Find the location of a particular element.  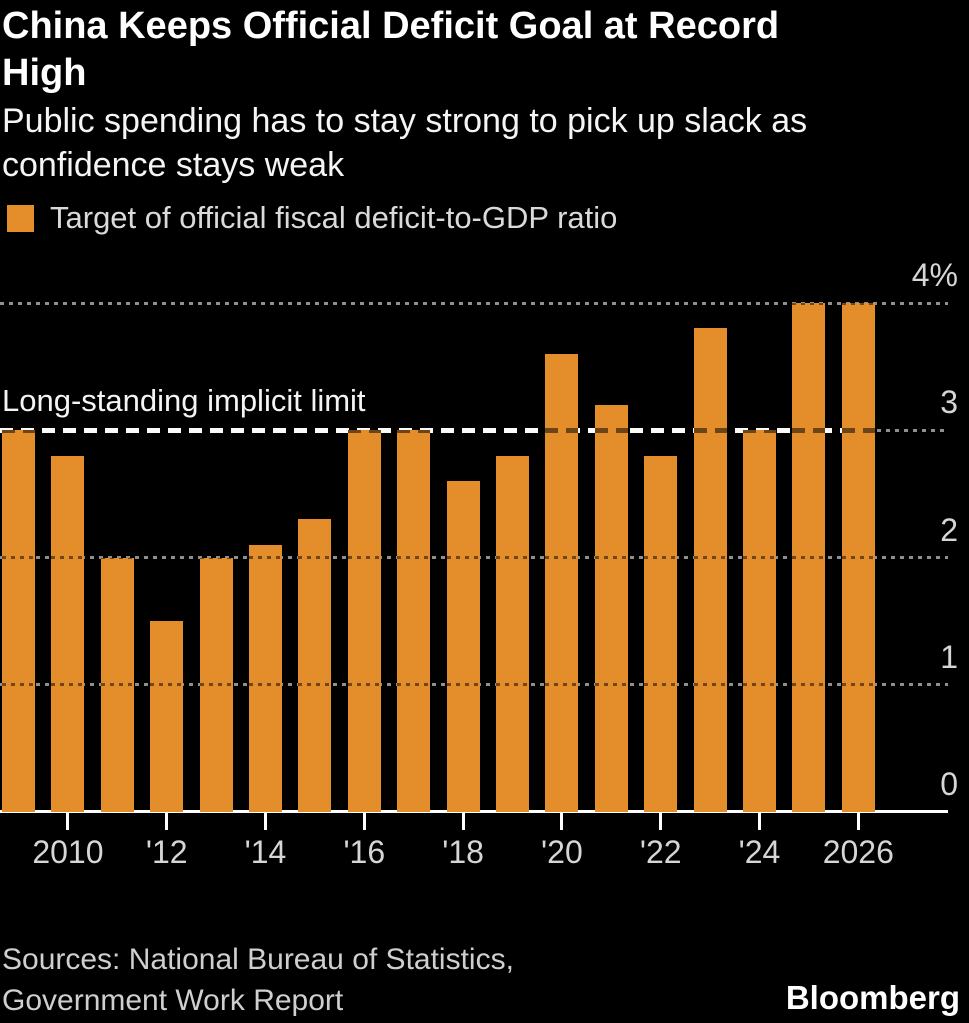

bar-2011 is located at coordinates (117, 684).